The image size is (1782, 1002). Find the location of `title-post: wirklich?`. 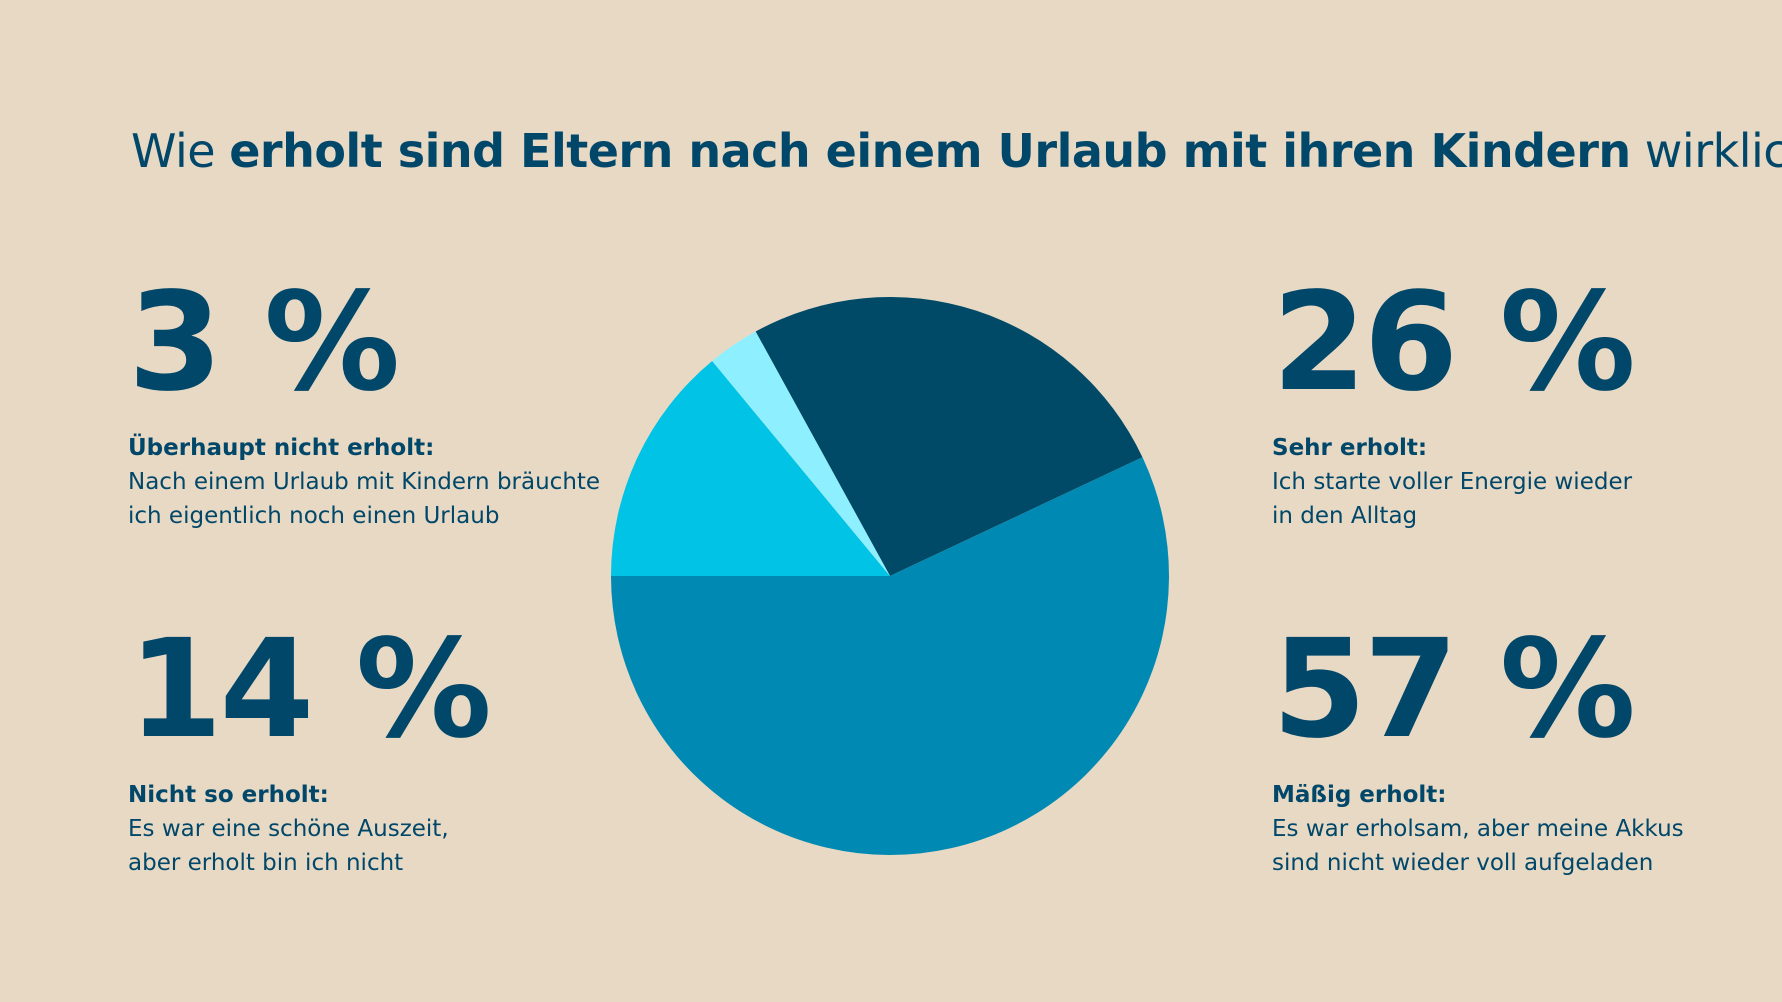

title-post: wirklich? is located at coordinates (1713, 151).